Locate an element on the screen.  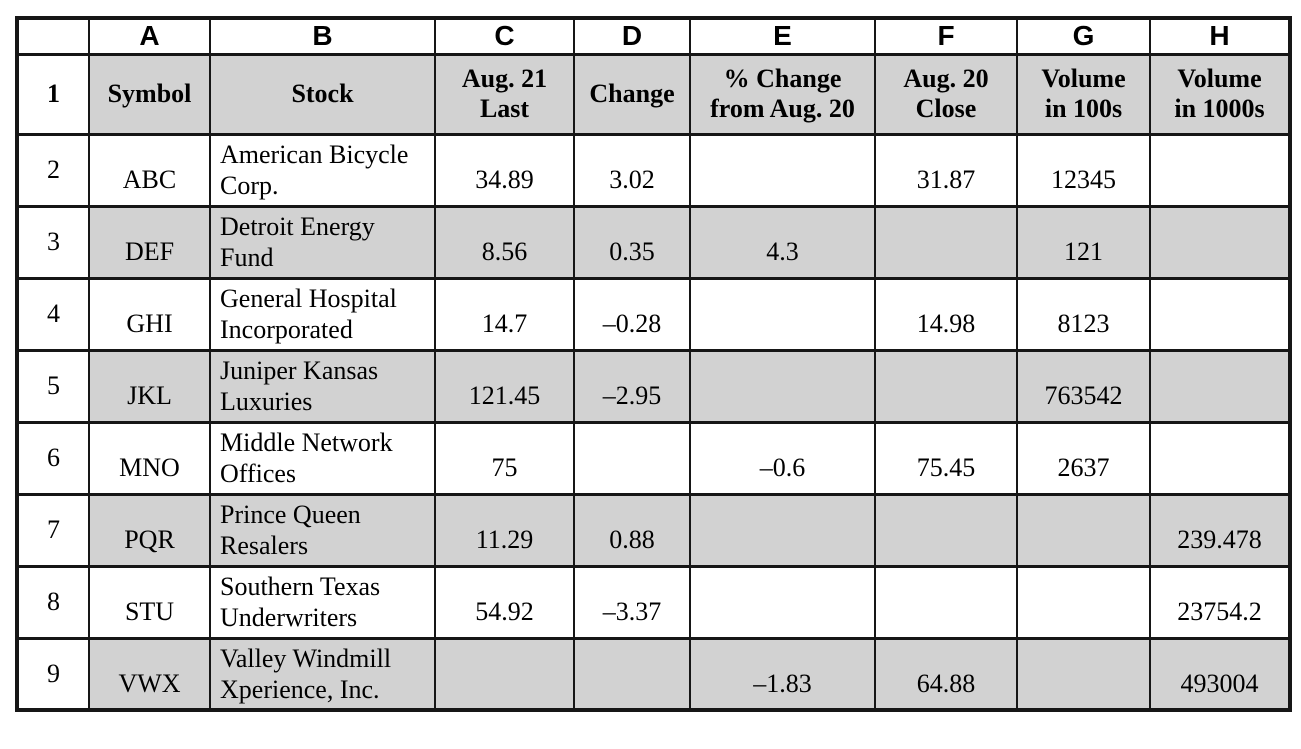
header-cell-pct-change: % Change from Aug. 20 is located at coordinates (782, 94).